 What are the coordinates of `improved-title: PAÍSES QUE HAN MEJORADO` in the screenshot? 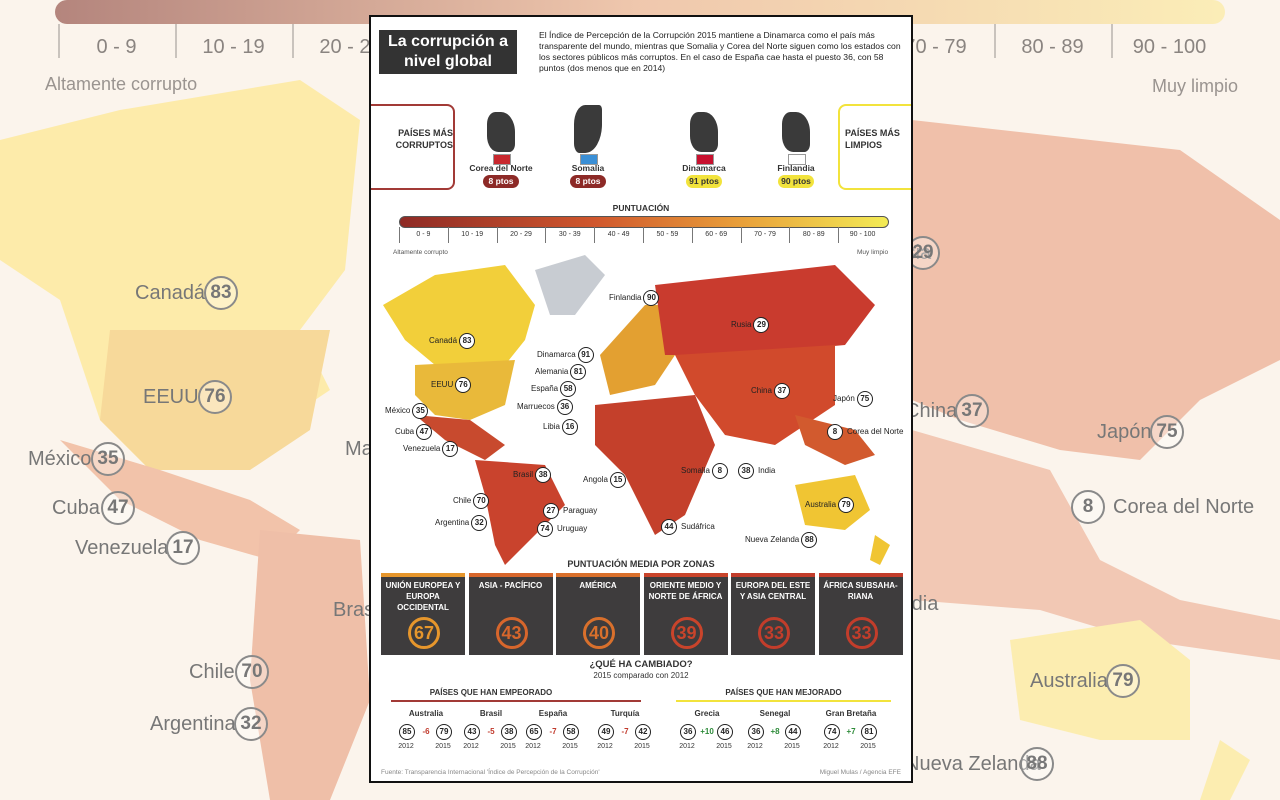 It's located at (783, 692).